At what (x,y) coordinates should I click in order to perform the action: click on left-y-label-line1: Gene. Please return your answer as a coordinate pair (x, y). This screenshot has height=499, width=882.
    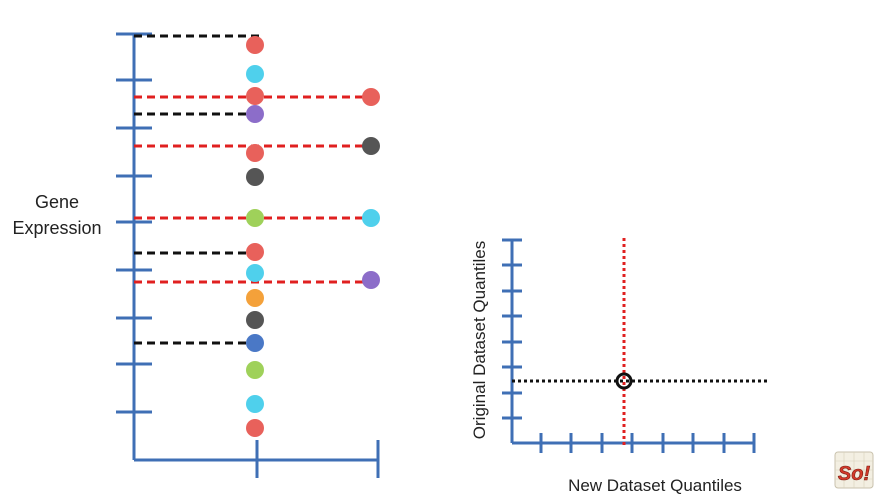
    Looking at the image, I should click on (57, 202).